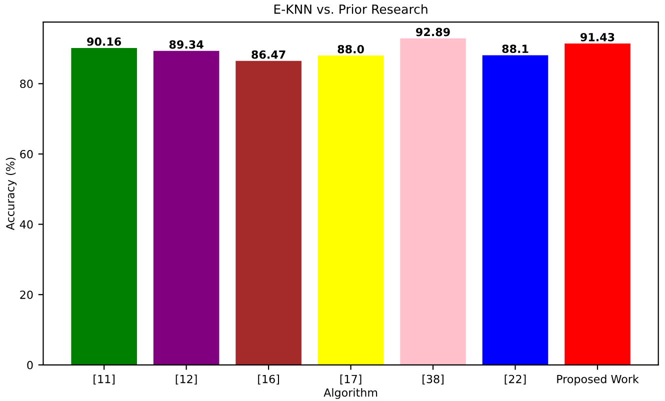 Image resolution: width=665 pixels, height=401 pixels. I want to click on y-axis-title: Accuracy (%), so click(11, 194).